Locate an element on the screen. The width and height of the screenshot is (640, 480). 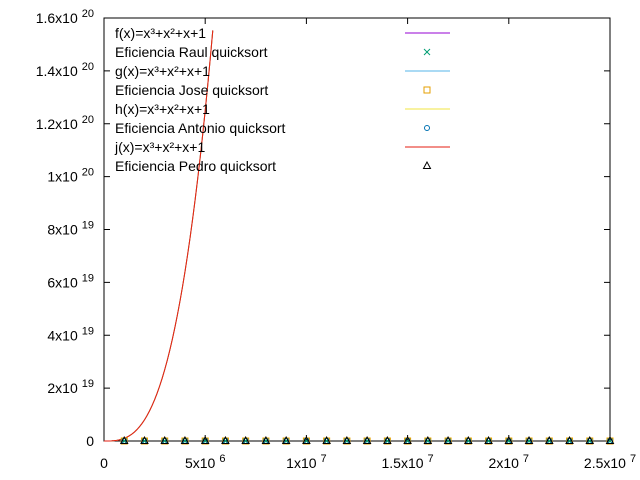
y-tick-label: 1x10 20 is located at coordinates (70, 176).